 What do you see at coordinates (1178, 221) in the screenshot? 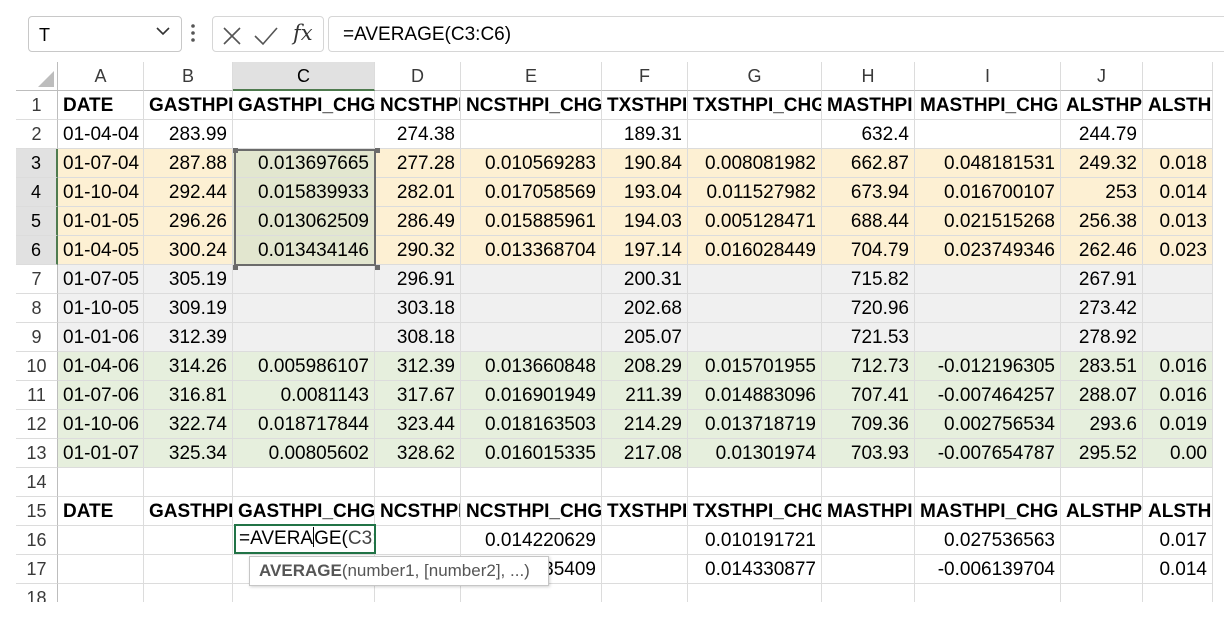
I see `table-cell: 0.013` at bounding box center [1178, 221].